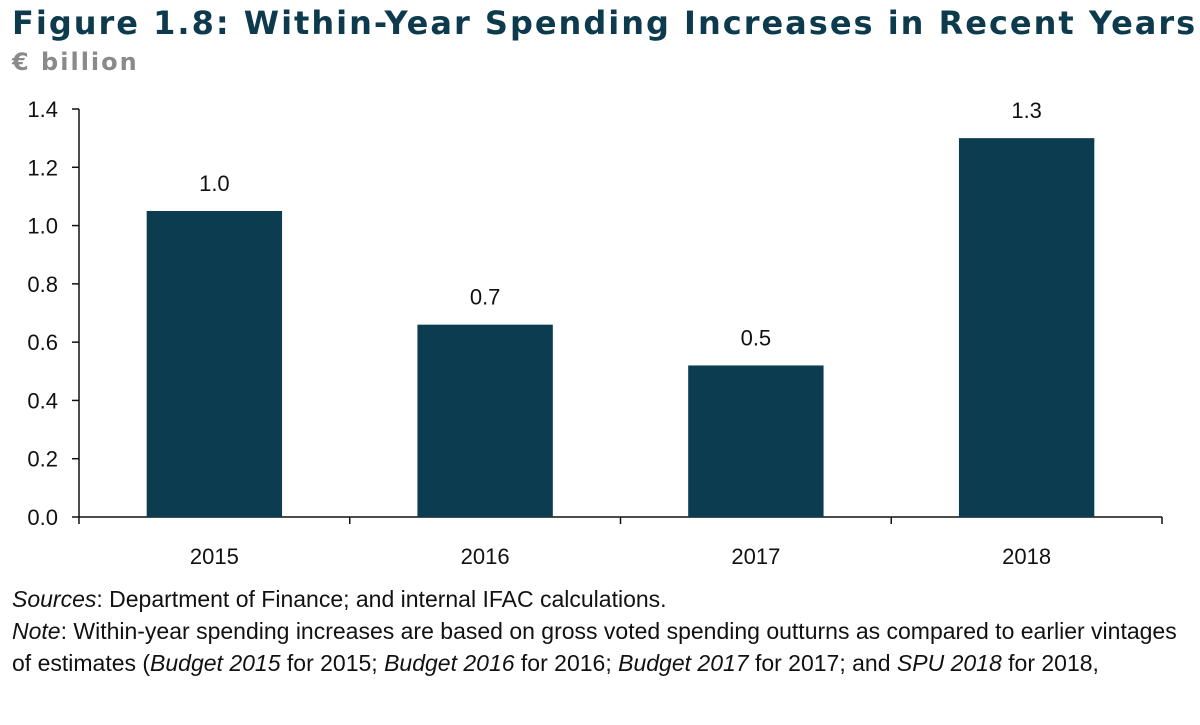  What do you see at coordinates (449, 663) in the screenshot?
I see `note-budget-2016: Budget 2016` at bounding box center [449, 663].